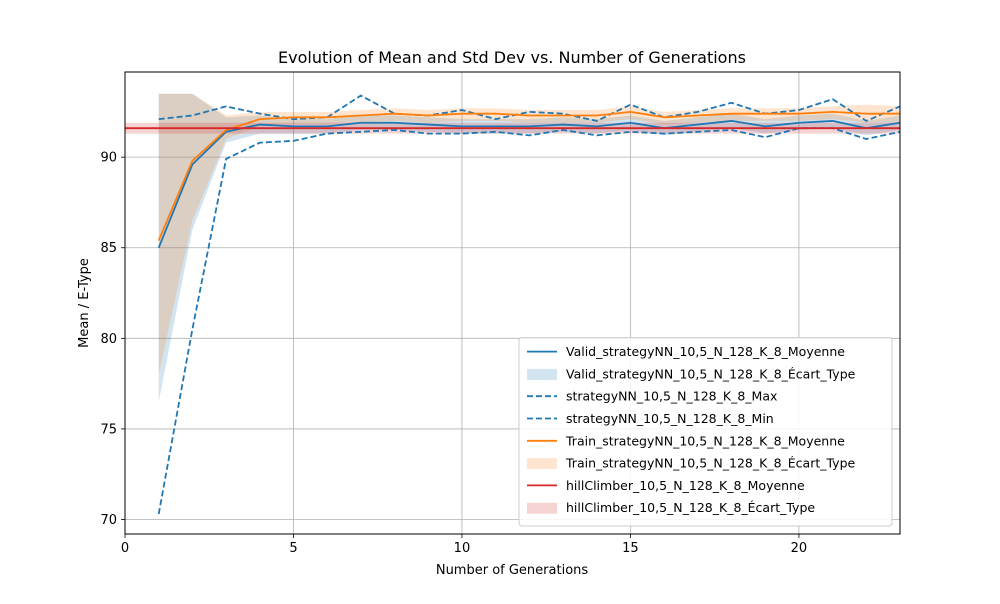 The width and height of the screenshot is (1000, 604). What do you see at coordinates (690, 507) in the screenshot?
I see `legend-label: hillClimber_10,5_N_128_K_8_Écart_Type` at bounding box center [690, 507].